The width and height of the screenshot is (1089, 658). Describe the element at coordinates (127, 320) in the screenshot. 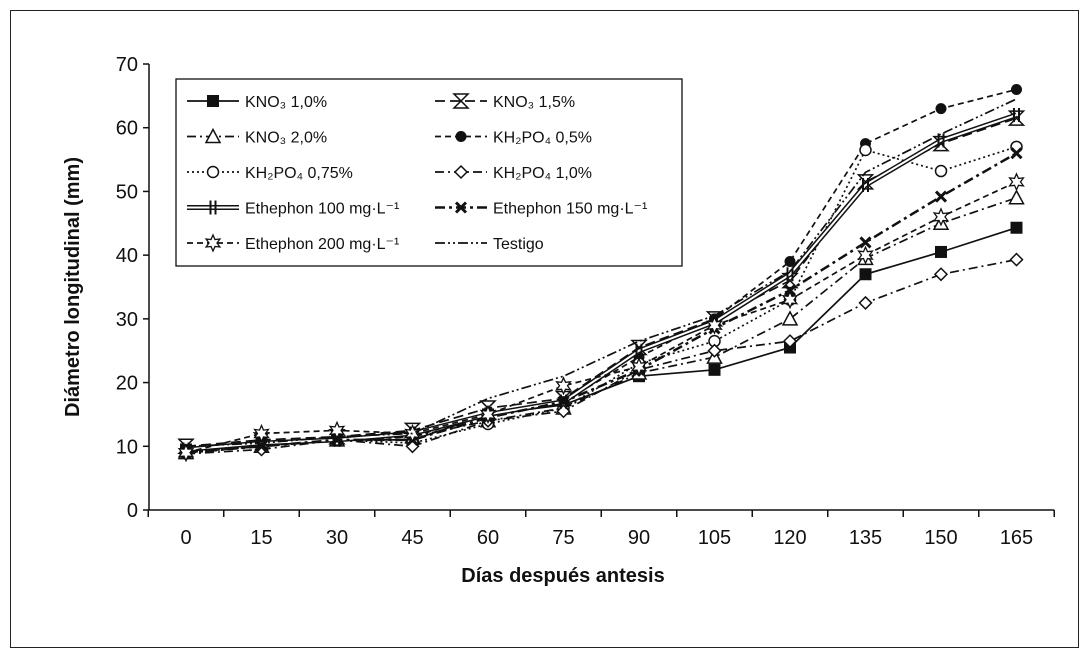

I see `y-tick-label: 30` at that location.